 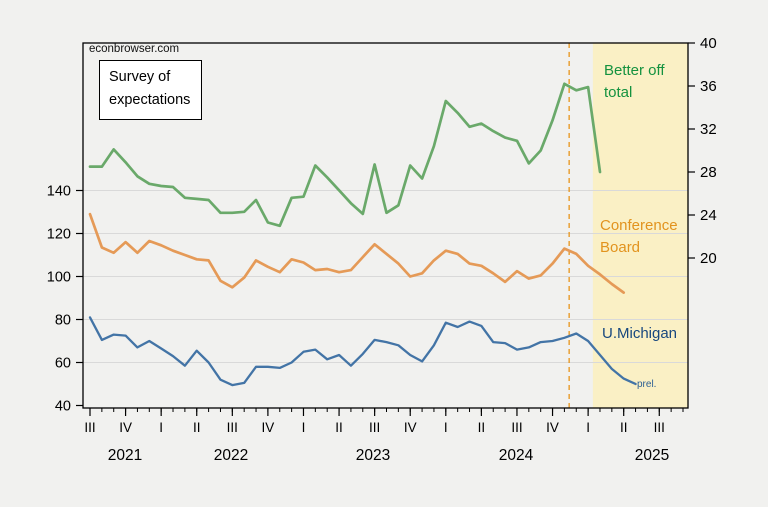 What do you see at coordinates (640, 333) in the screenshot?
I see `legend-u-michigan: U.Michigan` at bounding box center [640, 333].